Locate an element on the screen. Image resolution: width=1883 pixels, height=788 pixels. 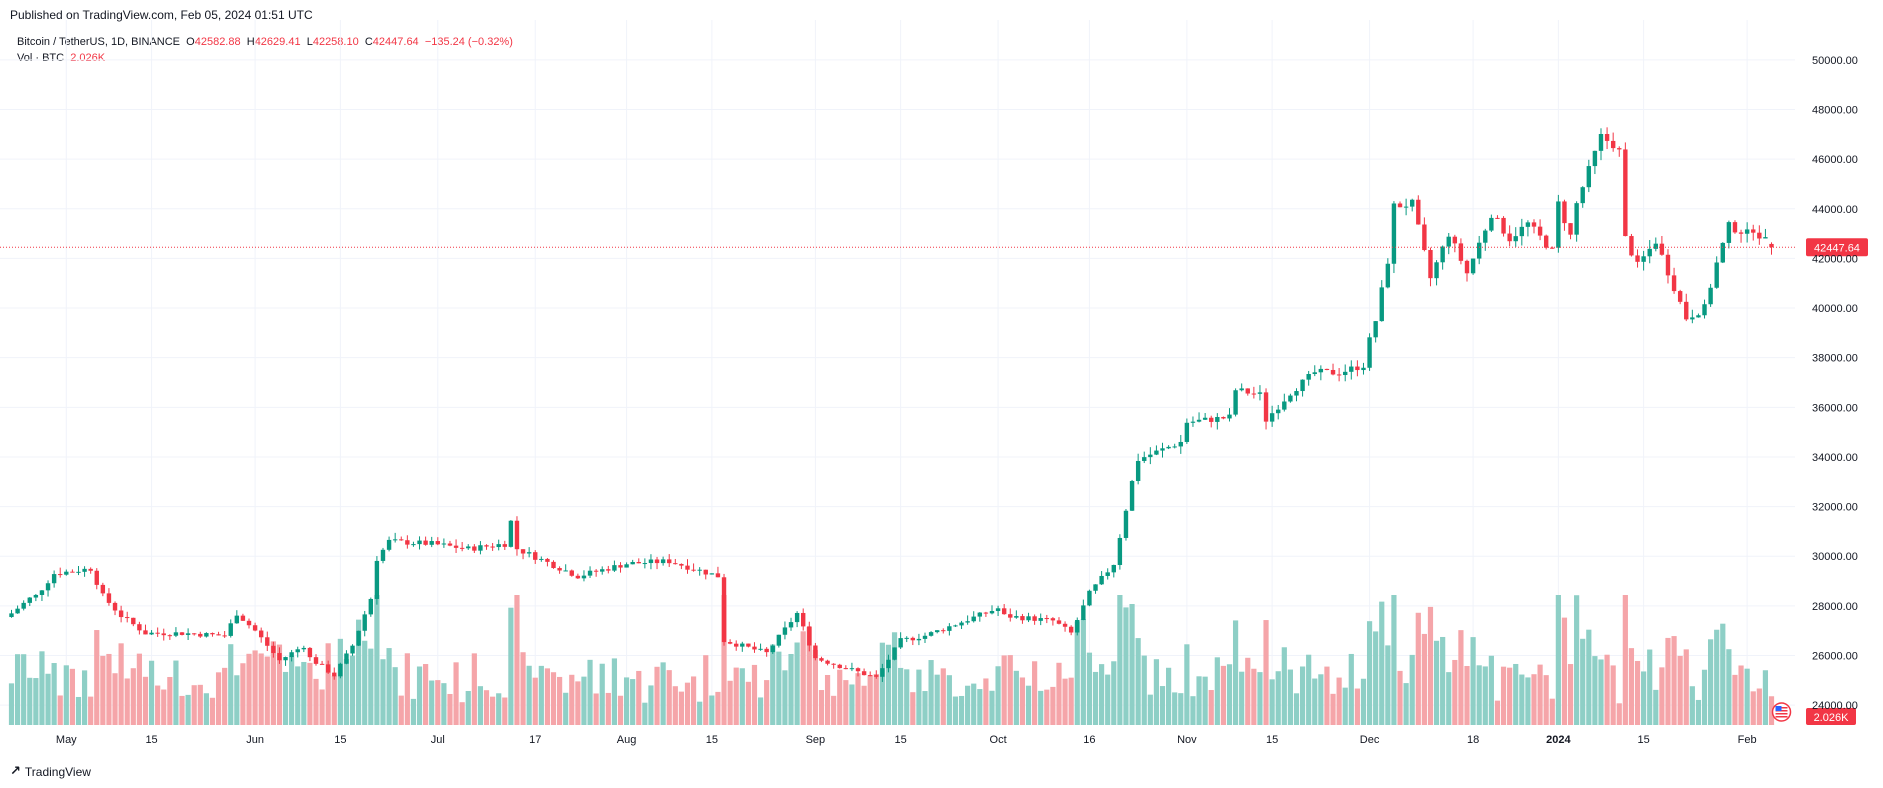
time-tick-label: Sep is located at coordinates (816, 740).